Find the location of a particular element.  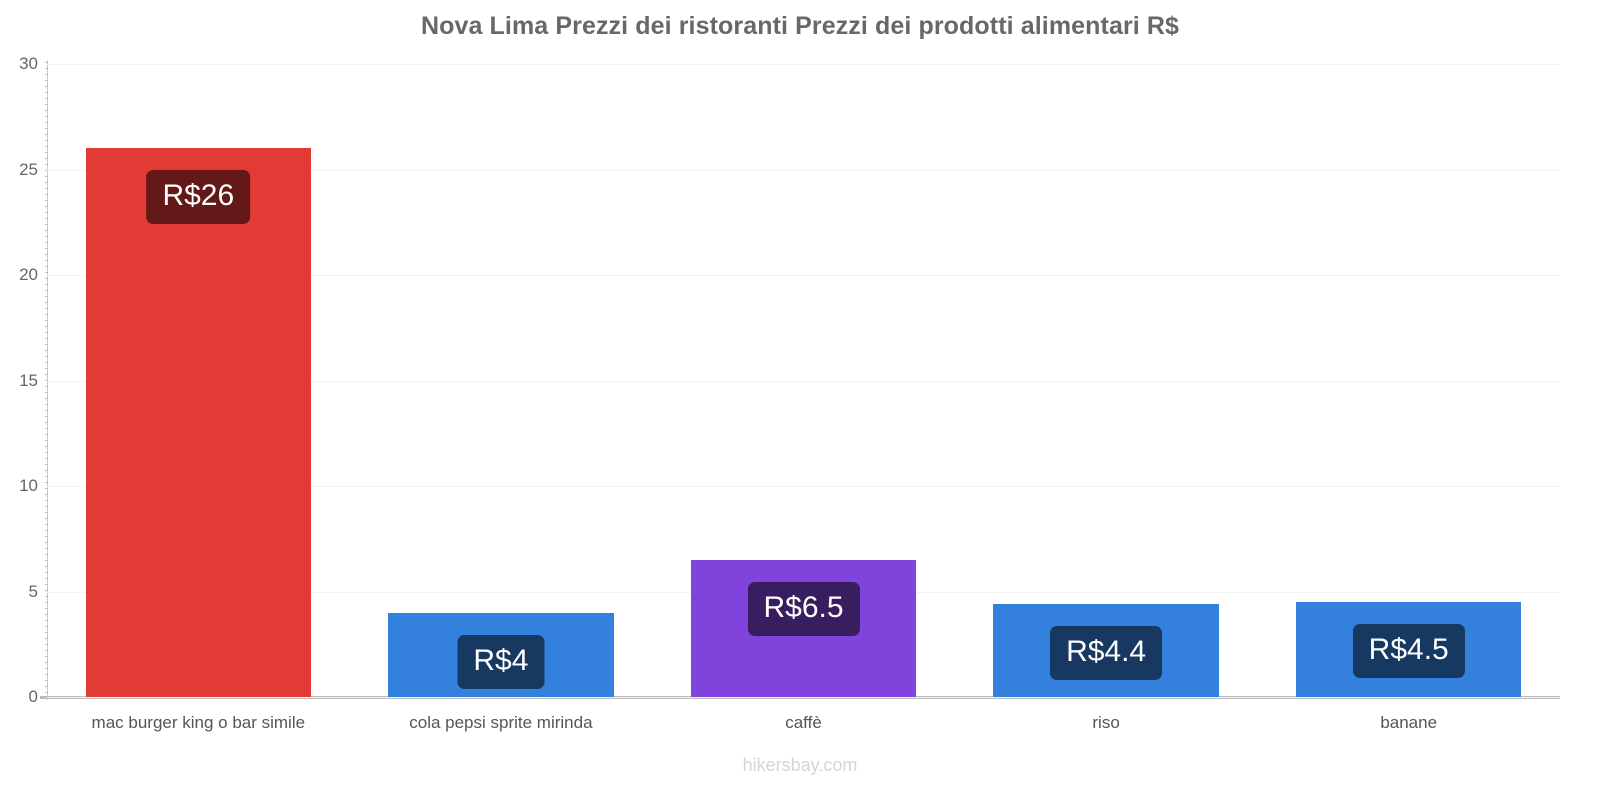

x-tick-label: riso is located at coordinates (1106, 722).